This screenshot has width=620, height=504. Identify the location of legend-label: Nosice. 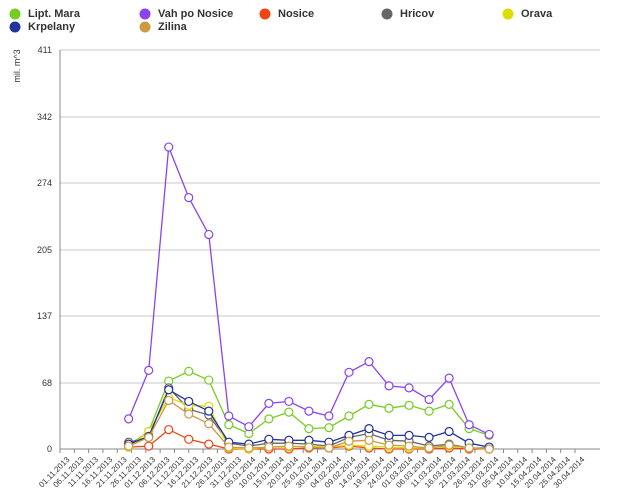
(296, 14).